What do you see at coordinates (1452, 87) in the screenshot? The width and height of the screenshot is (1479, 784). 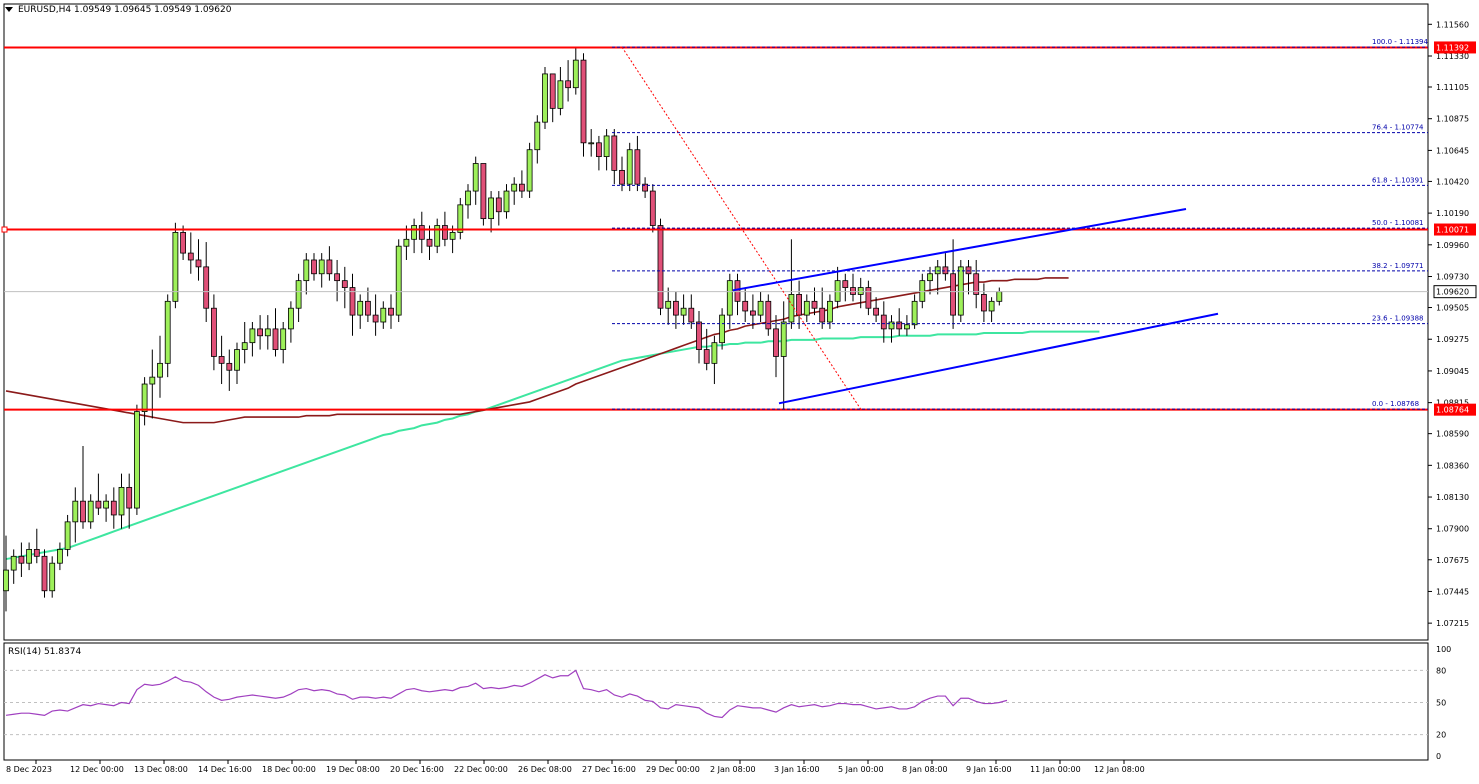 I see `price-tick-label: 1.11105` at bounding box center [1452, 87].